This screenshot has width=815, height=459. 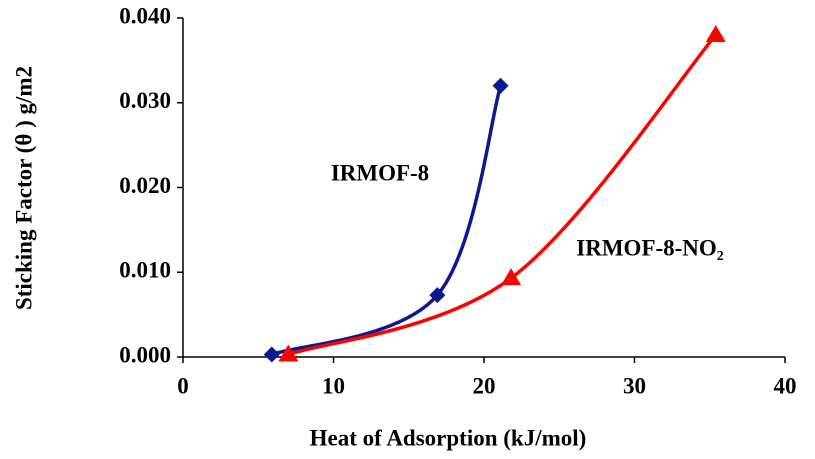 What do you see at coordinates (650, 247) in the screenshot?
I see `series-label: IRMOF-8-NO₂` at bounding box center [650, 247].